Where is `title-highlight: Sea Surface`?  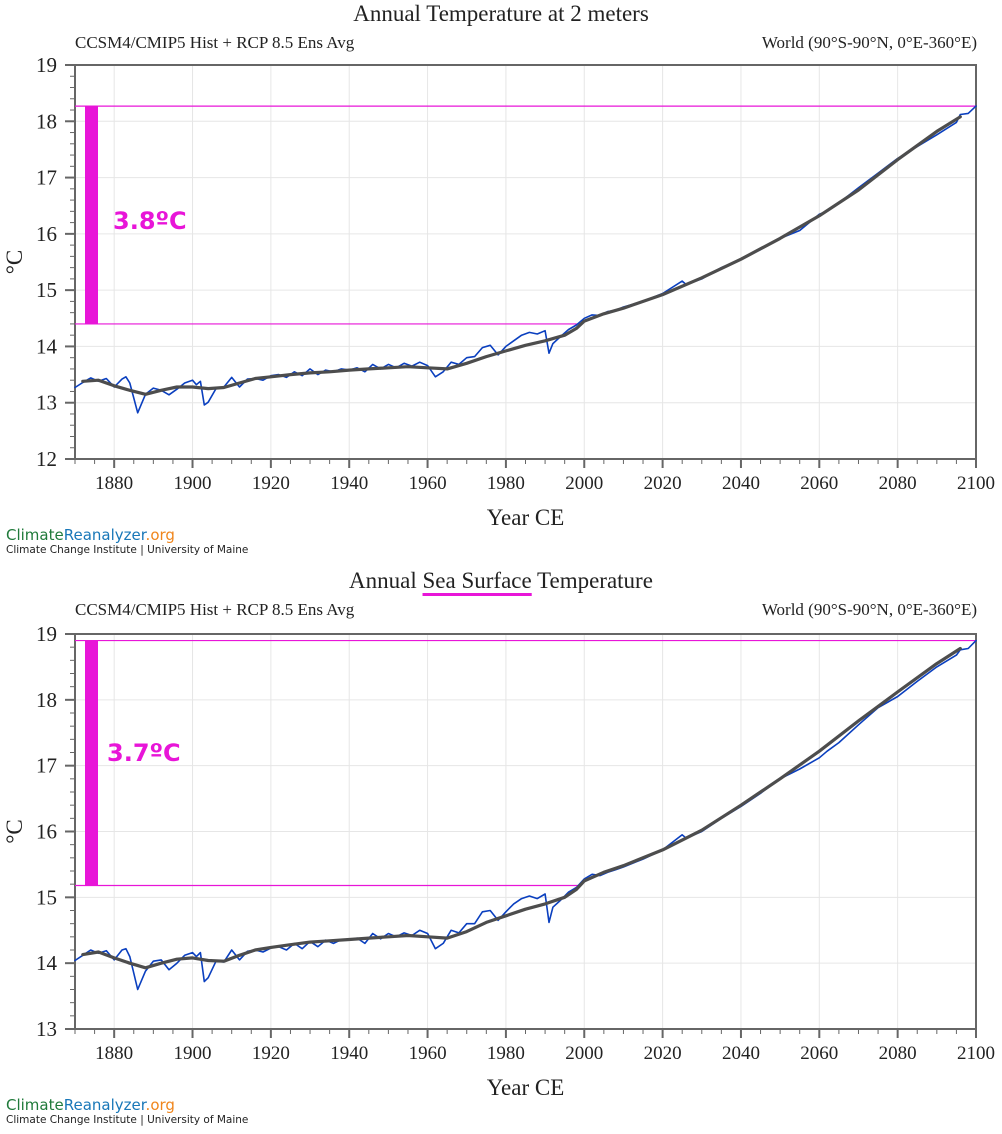 title-highlight: Sea Surface is located at coordinates (477, 580).